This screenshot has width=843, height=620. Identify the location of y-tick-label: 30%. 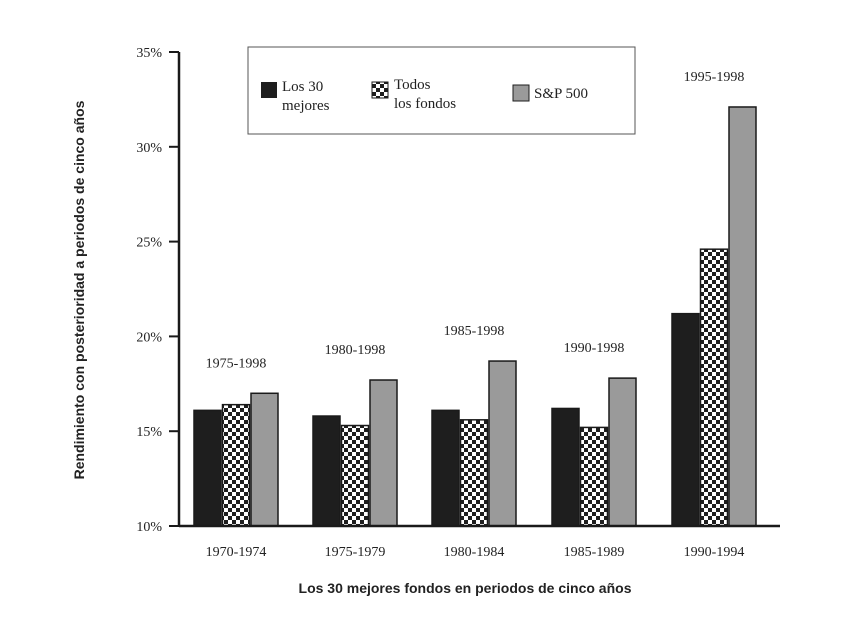
(149, 148).